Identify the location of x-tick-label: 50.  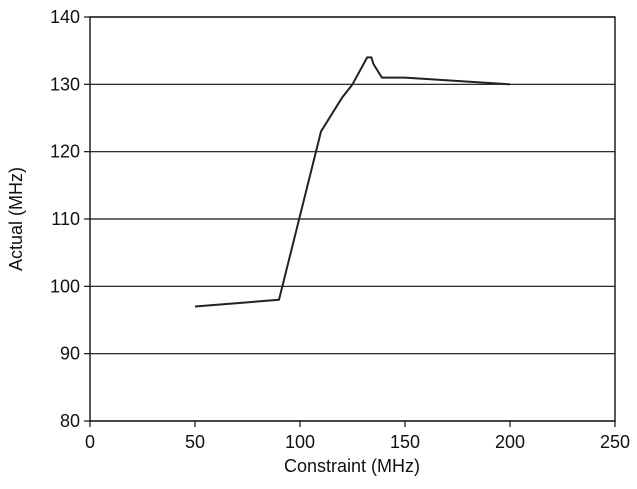
(195, 442).